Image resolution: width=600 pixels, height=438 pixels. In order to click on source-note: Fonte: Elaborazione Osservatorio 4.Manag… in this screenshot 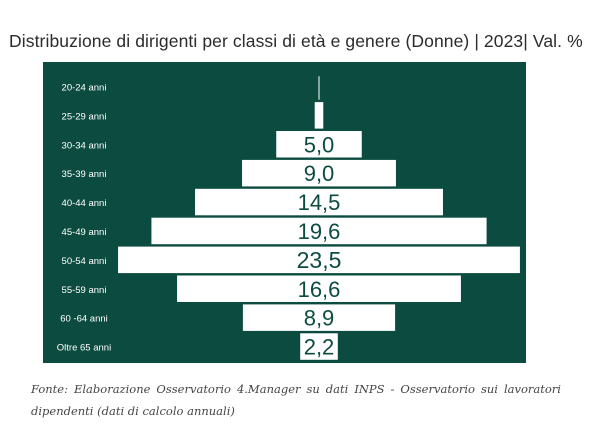, I will do `click(296, 400)`.